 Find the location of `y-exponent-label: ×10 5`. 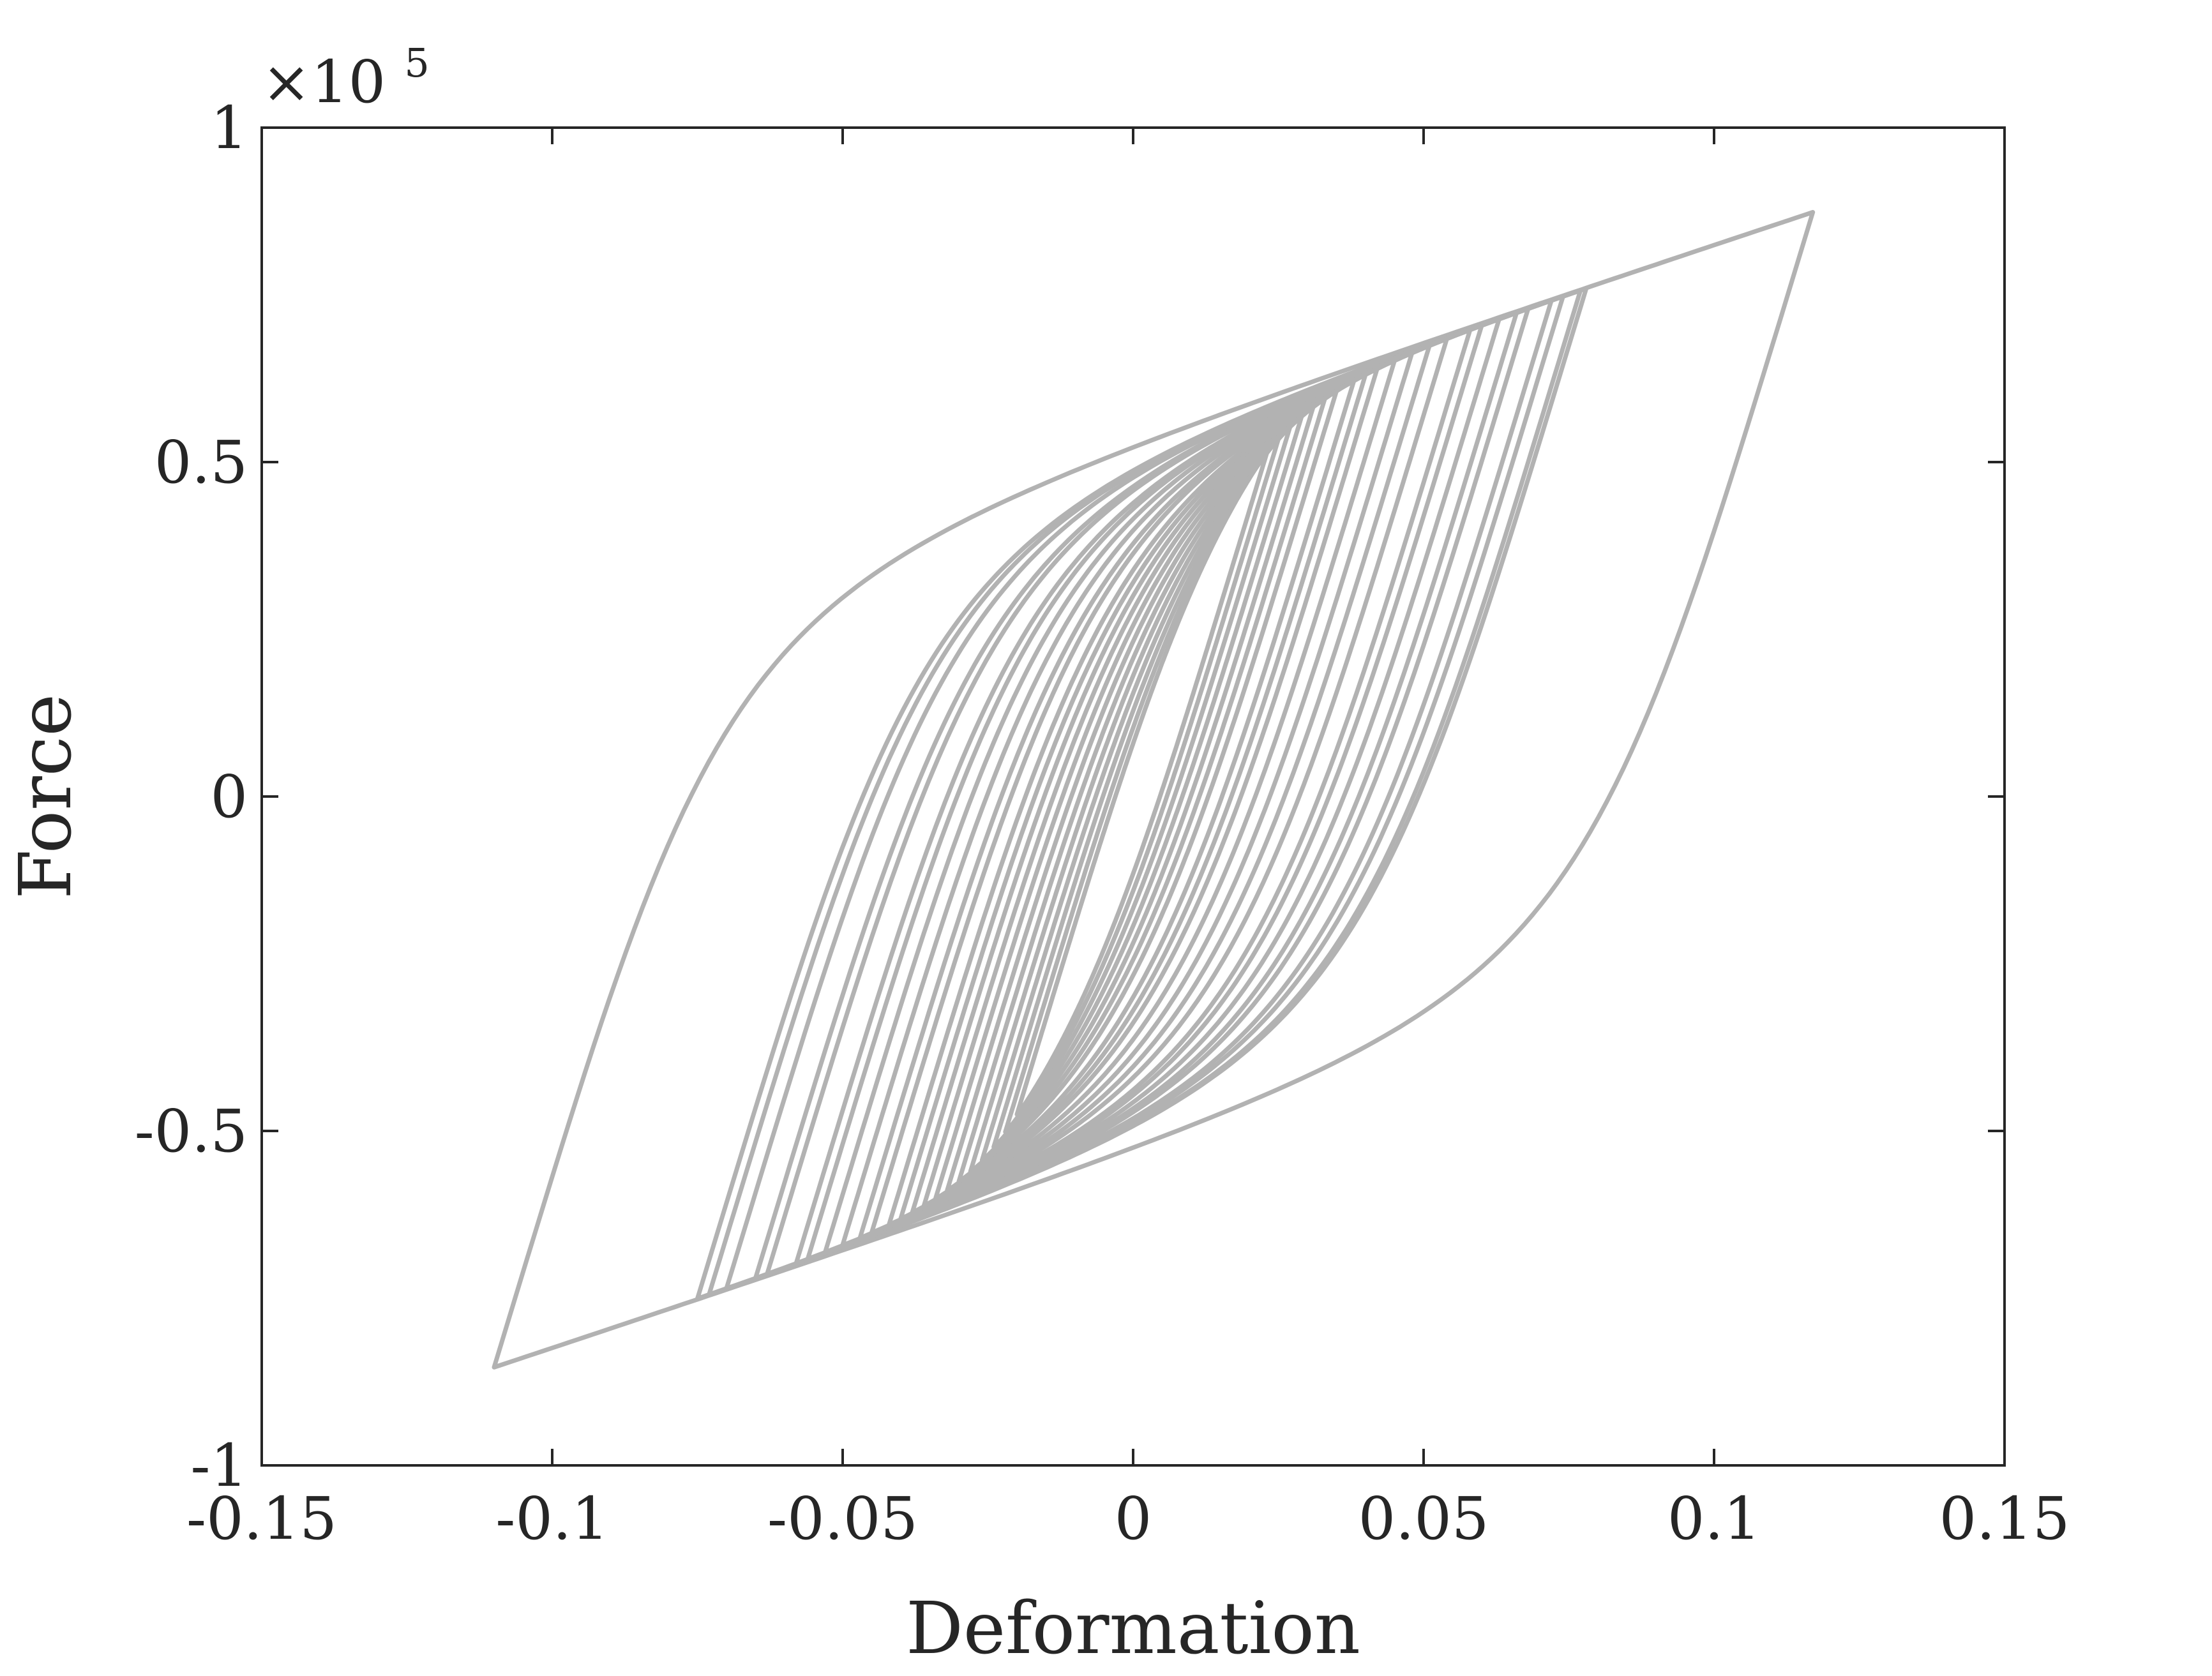

y-exponent-label: ×10 5 is located at coordinates (346, 78).